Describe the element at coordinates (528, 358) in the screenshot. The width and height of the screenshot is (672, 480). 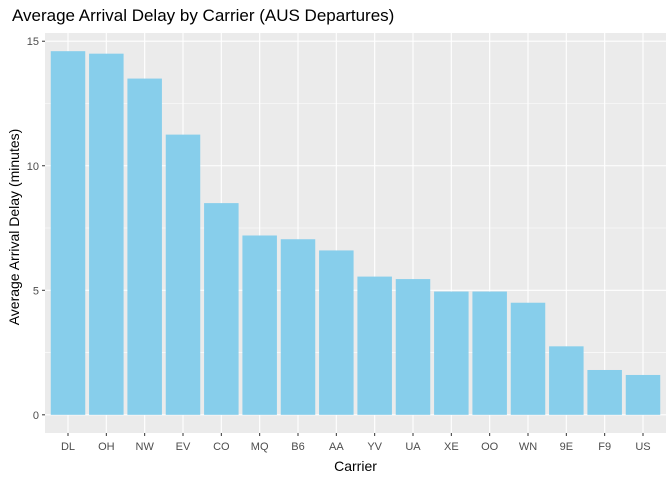
I see `bar-wn` at that location.